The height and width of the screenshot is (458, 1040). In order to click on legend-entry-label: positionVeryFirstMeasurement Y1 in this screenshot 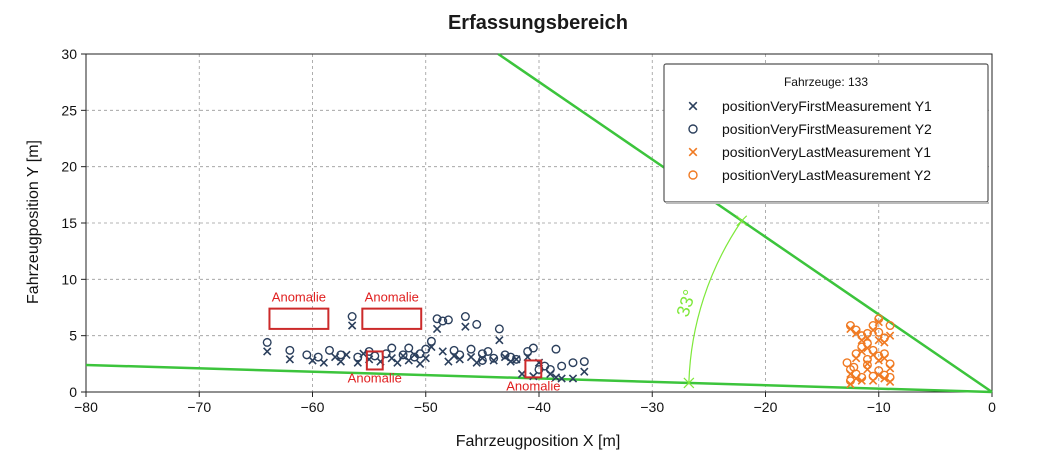, I will do `click(827, 106)`.